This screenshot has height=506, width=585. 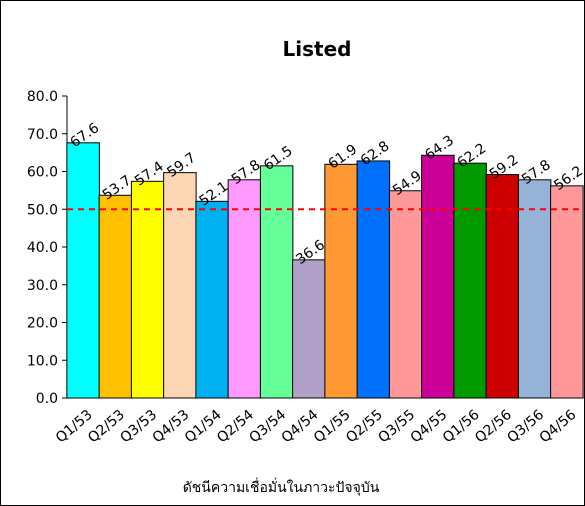 I want to click on y-tick-label: 10.0, so click(x=42, y=361).